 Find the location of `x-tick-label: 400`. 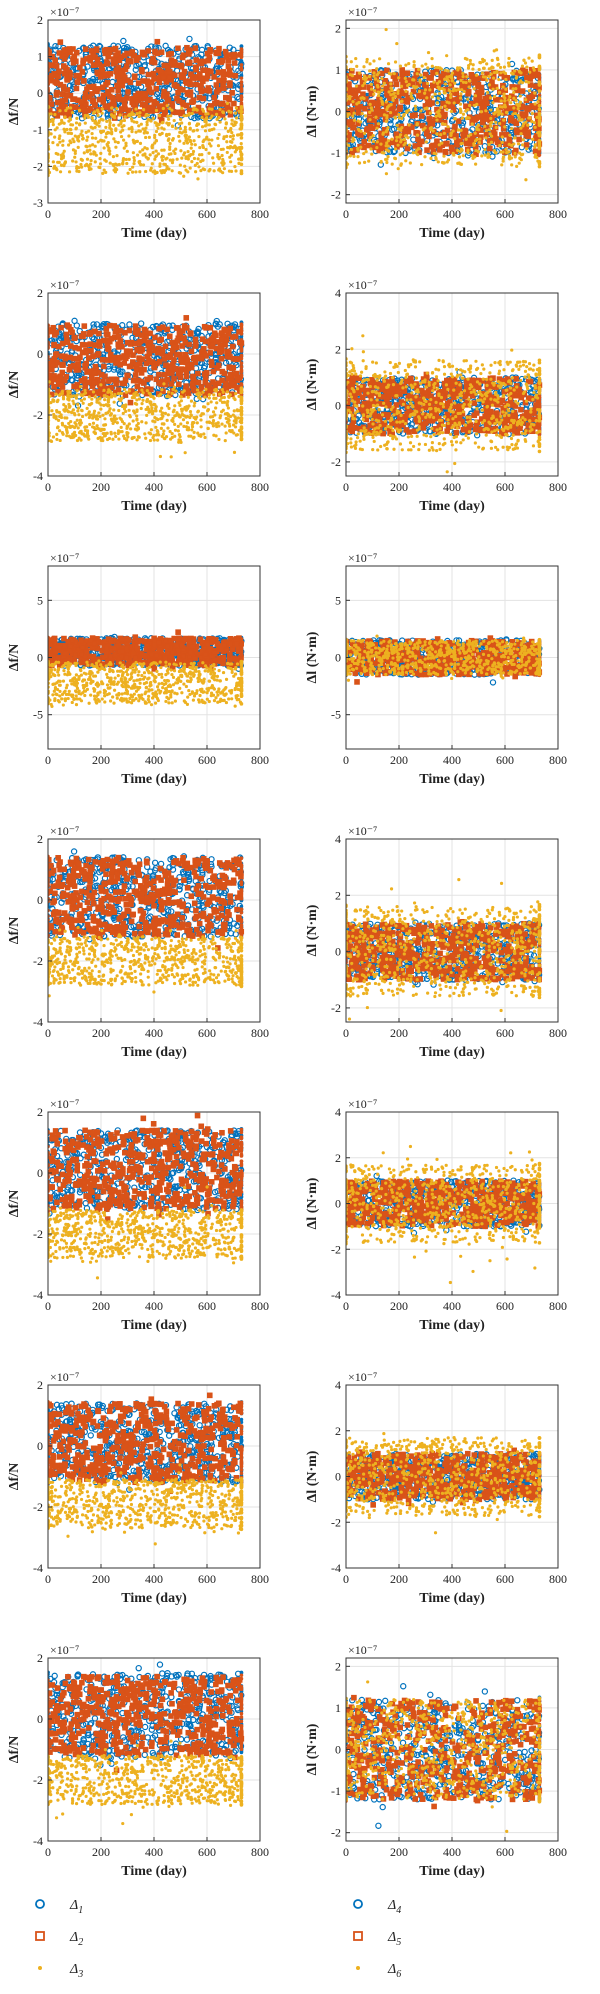

x-tick-label: 400 is located at coordinates (154, 214).